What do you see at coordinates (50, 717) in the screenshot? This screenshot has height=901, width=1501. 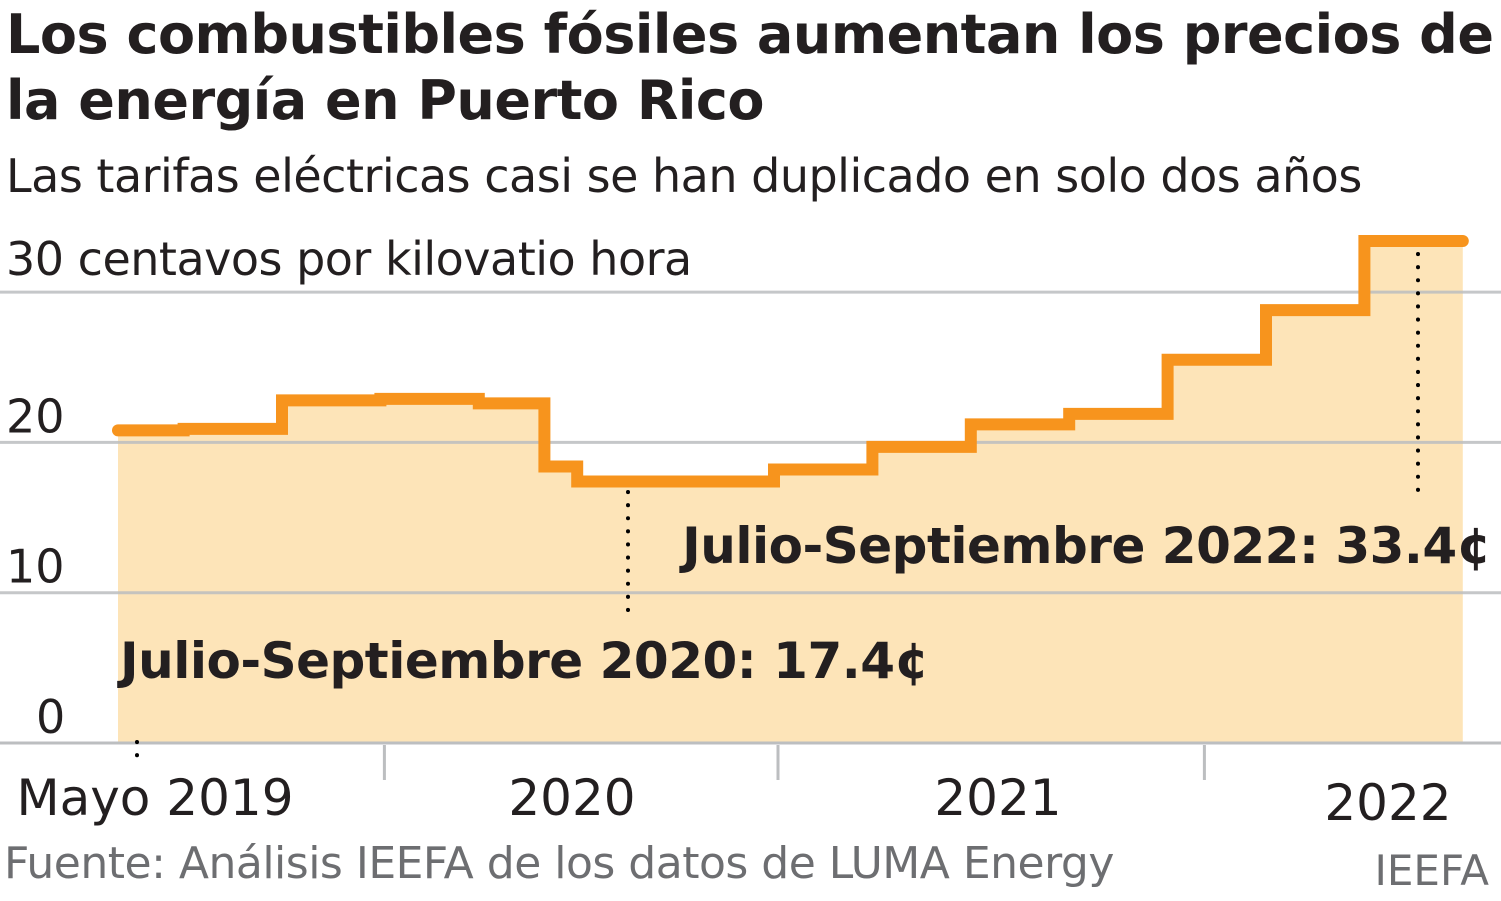 I see `y-tick-label: 0` at bounding box center [50, 717].